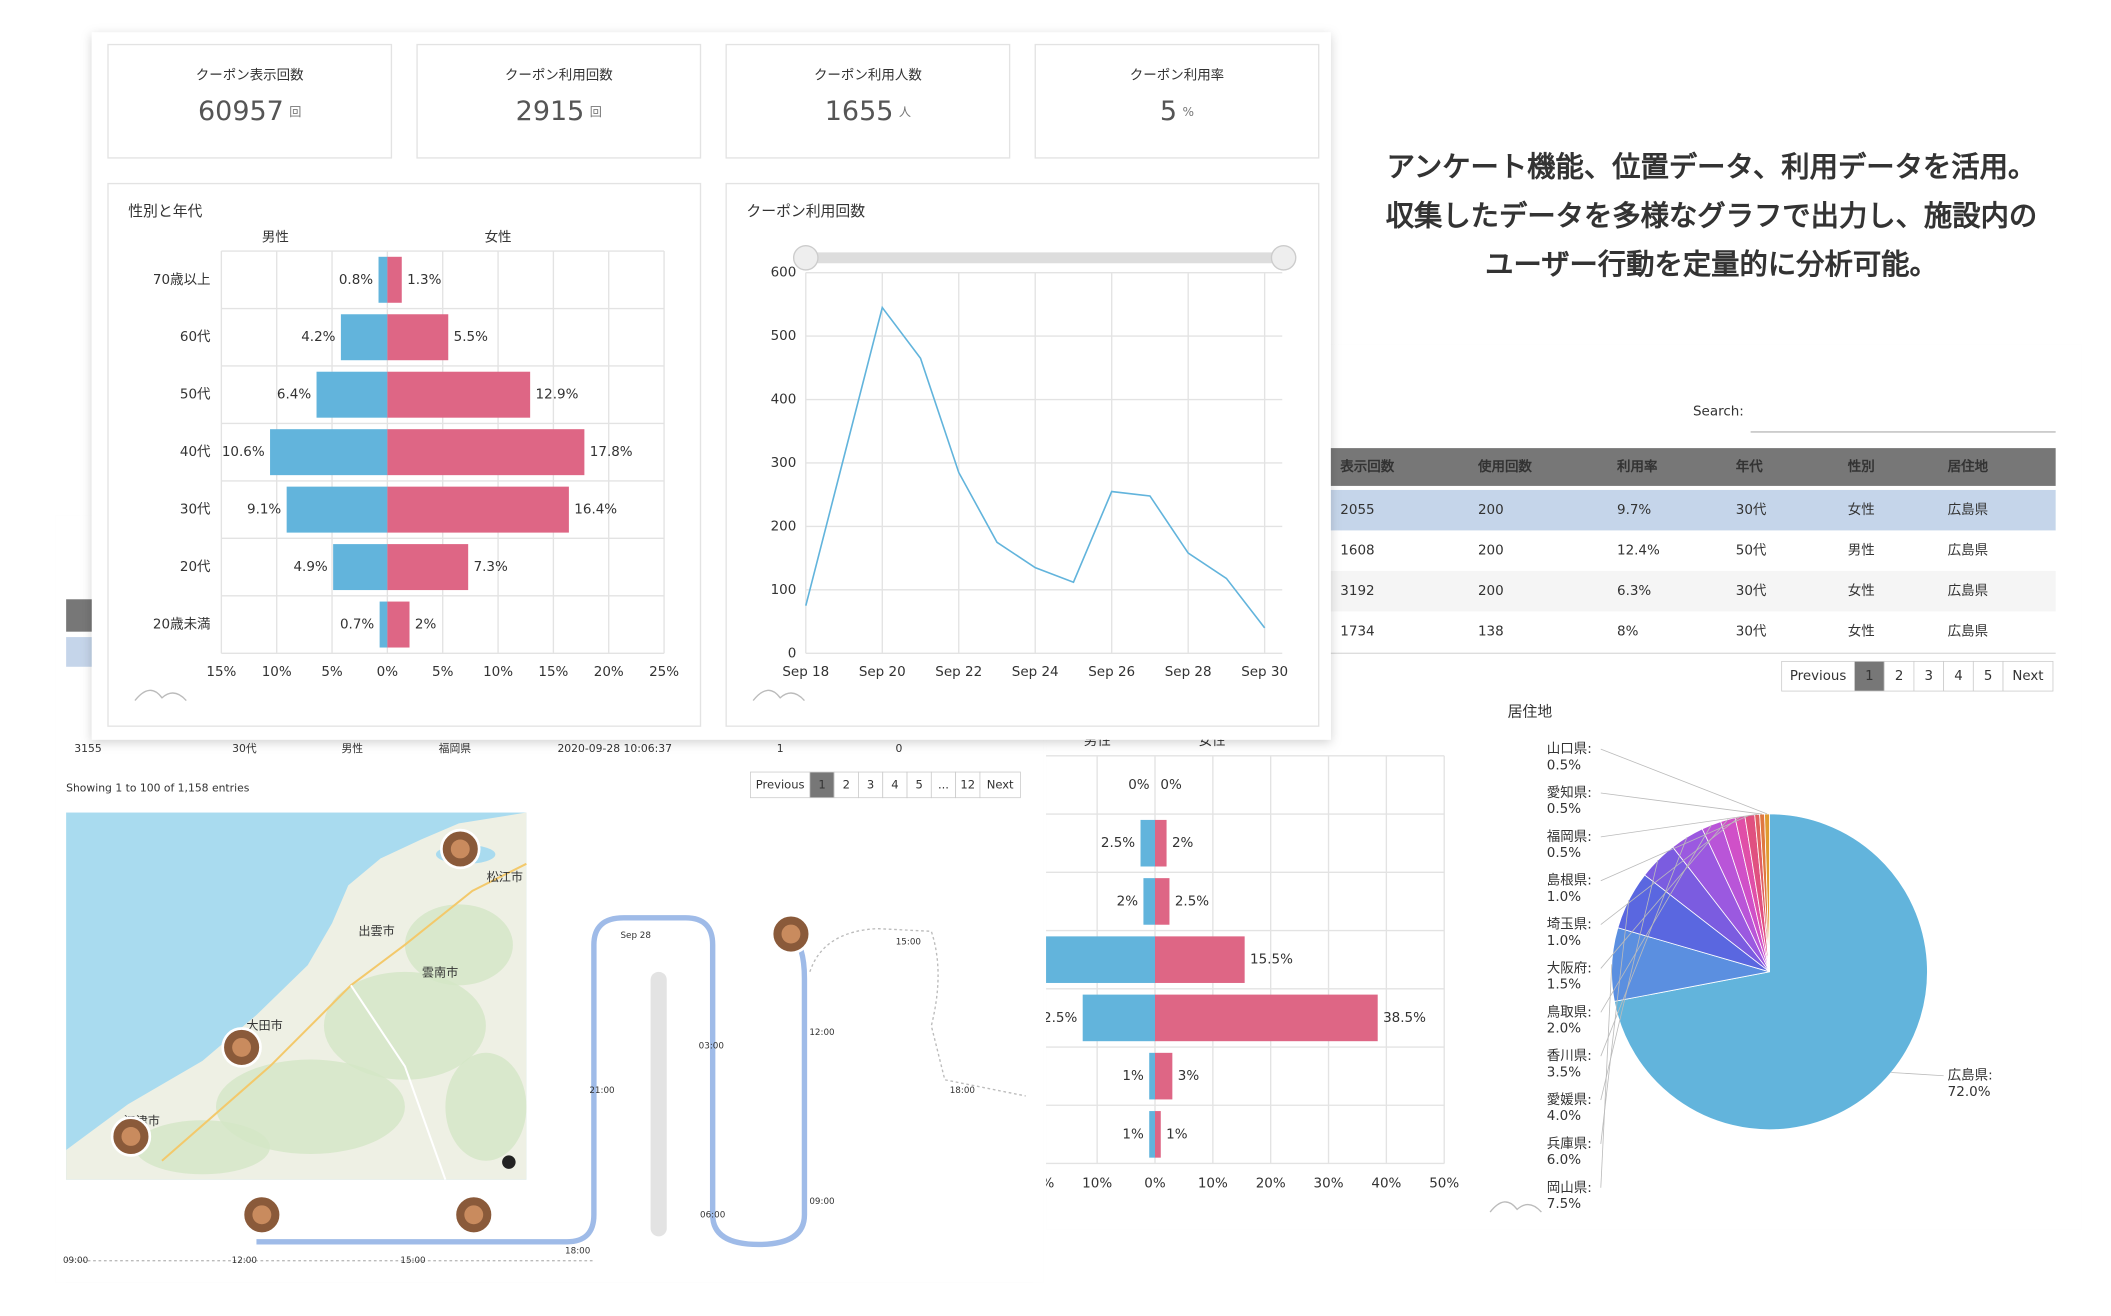  Describe the element at coordinates (491, 567) in the screenshot. I see `data-label: 7.3%` at that location.